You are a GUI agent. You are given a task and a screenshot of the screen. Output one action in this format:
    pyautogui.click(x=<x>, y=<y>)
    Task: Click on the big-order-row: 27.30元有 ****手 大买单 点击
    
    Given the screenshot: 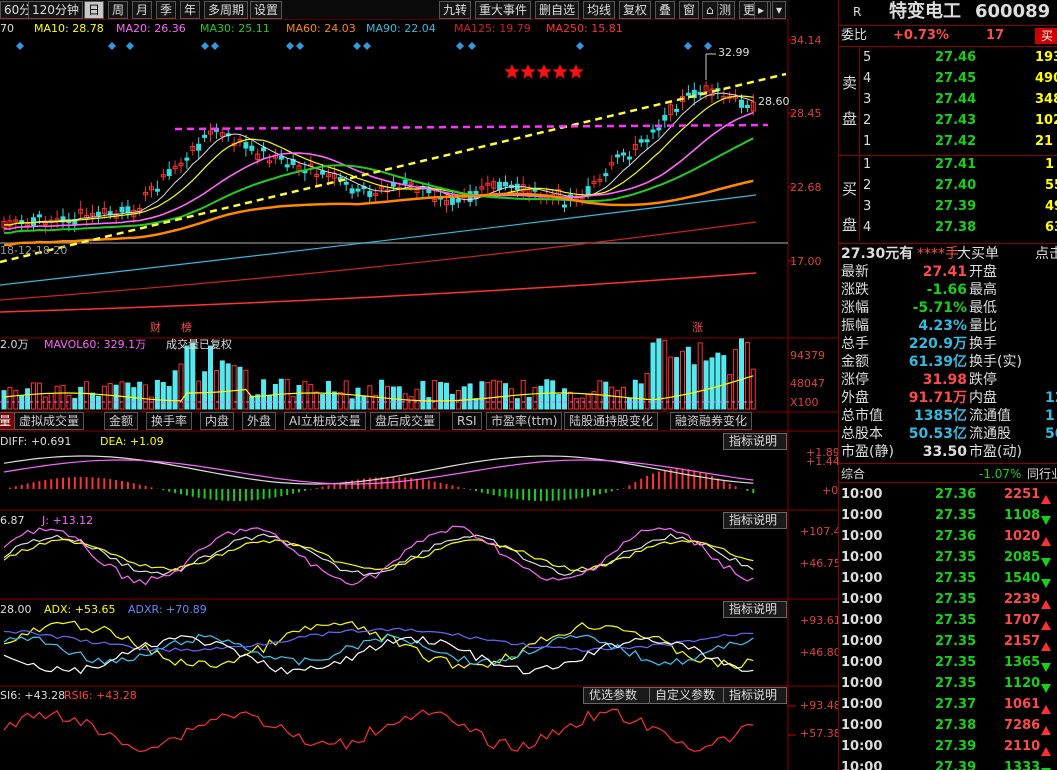 What is the action you would take?
    pyautogui.click(x=948, y=253)
    